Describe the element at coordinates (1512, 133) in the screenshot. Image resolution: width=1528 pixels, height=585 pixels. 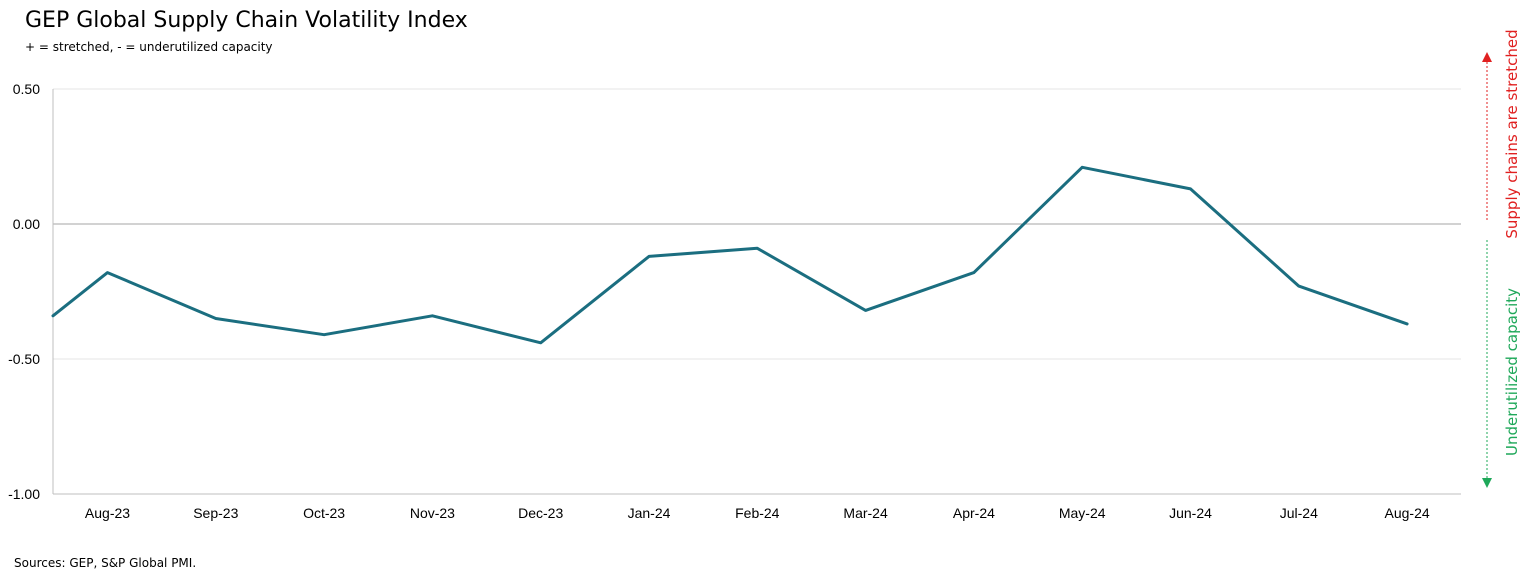
I see `stretched-annotation: Supply chains are stretched` at that location.